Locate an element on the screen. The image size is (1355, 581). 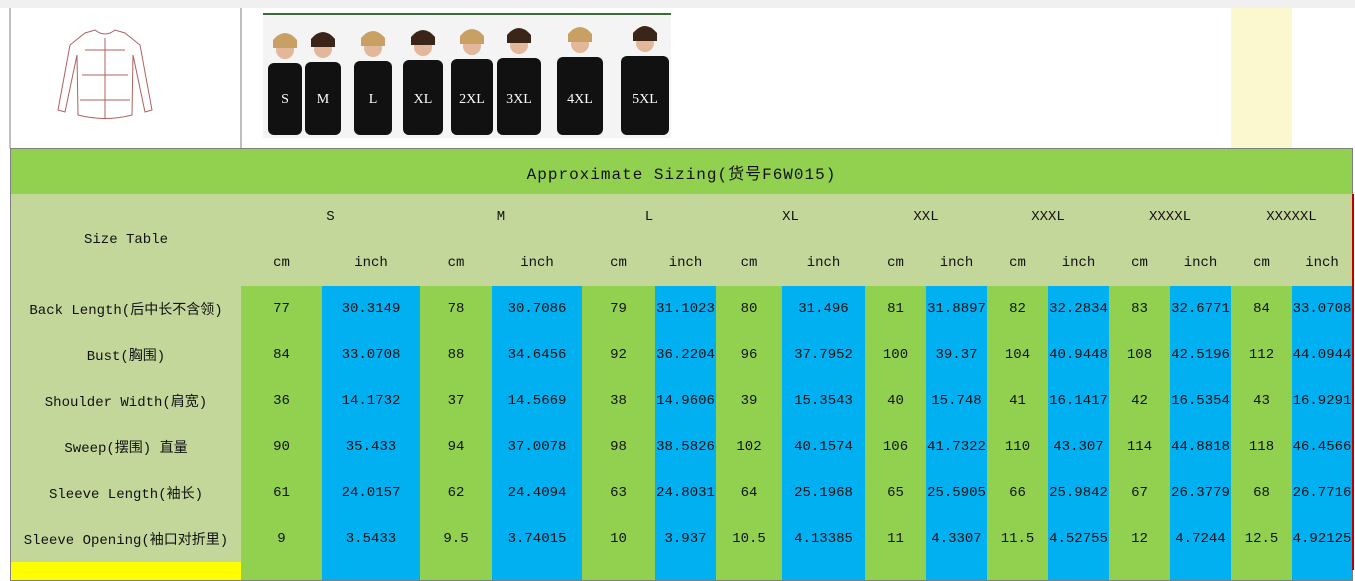
inch-value: 46.4566 is located at coordinates (1322, 447).